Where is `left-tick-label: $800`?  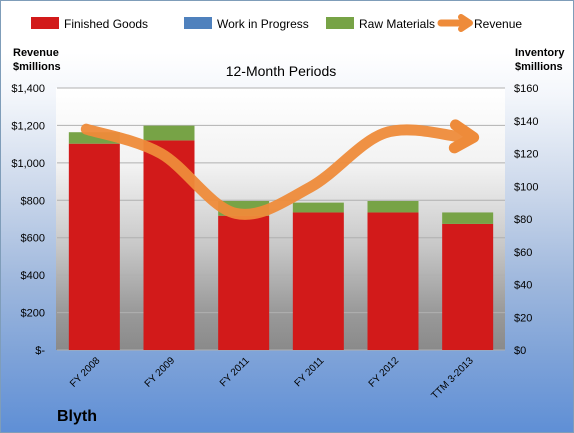
left-tick-label: $800 is located at coordinates (33, 201).